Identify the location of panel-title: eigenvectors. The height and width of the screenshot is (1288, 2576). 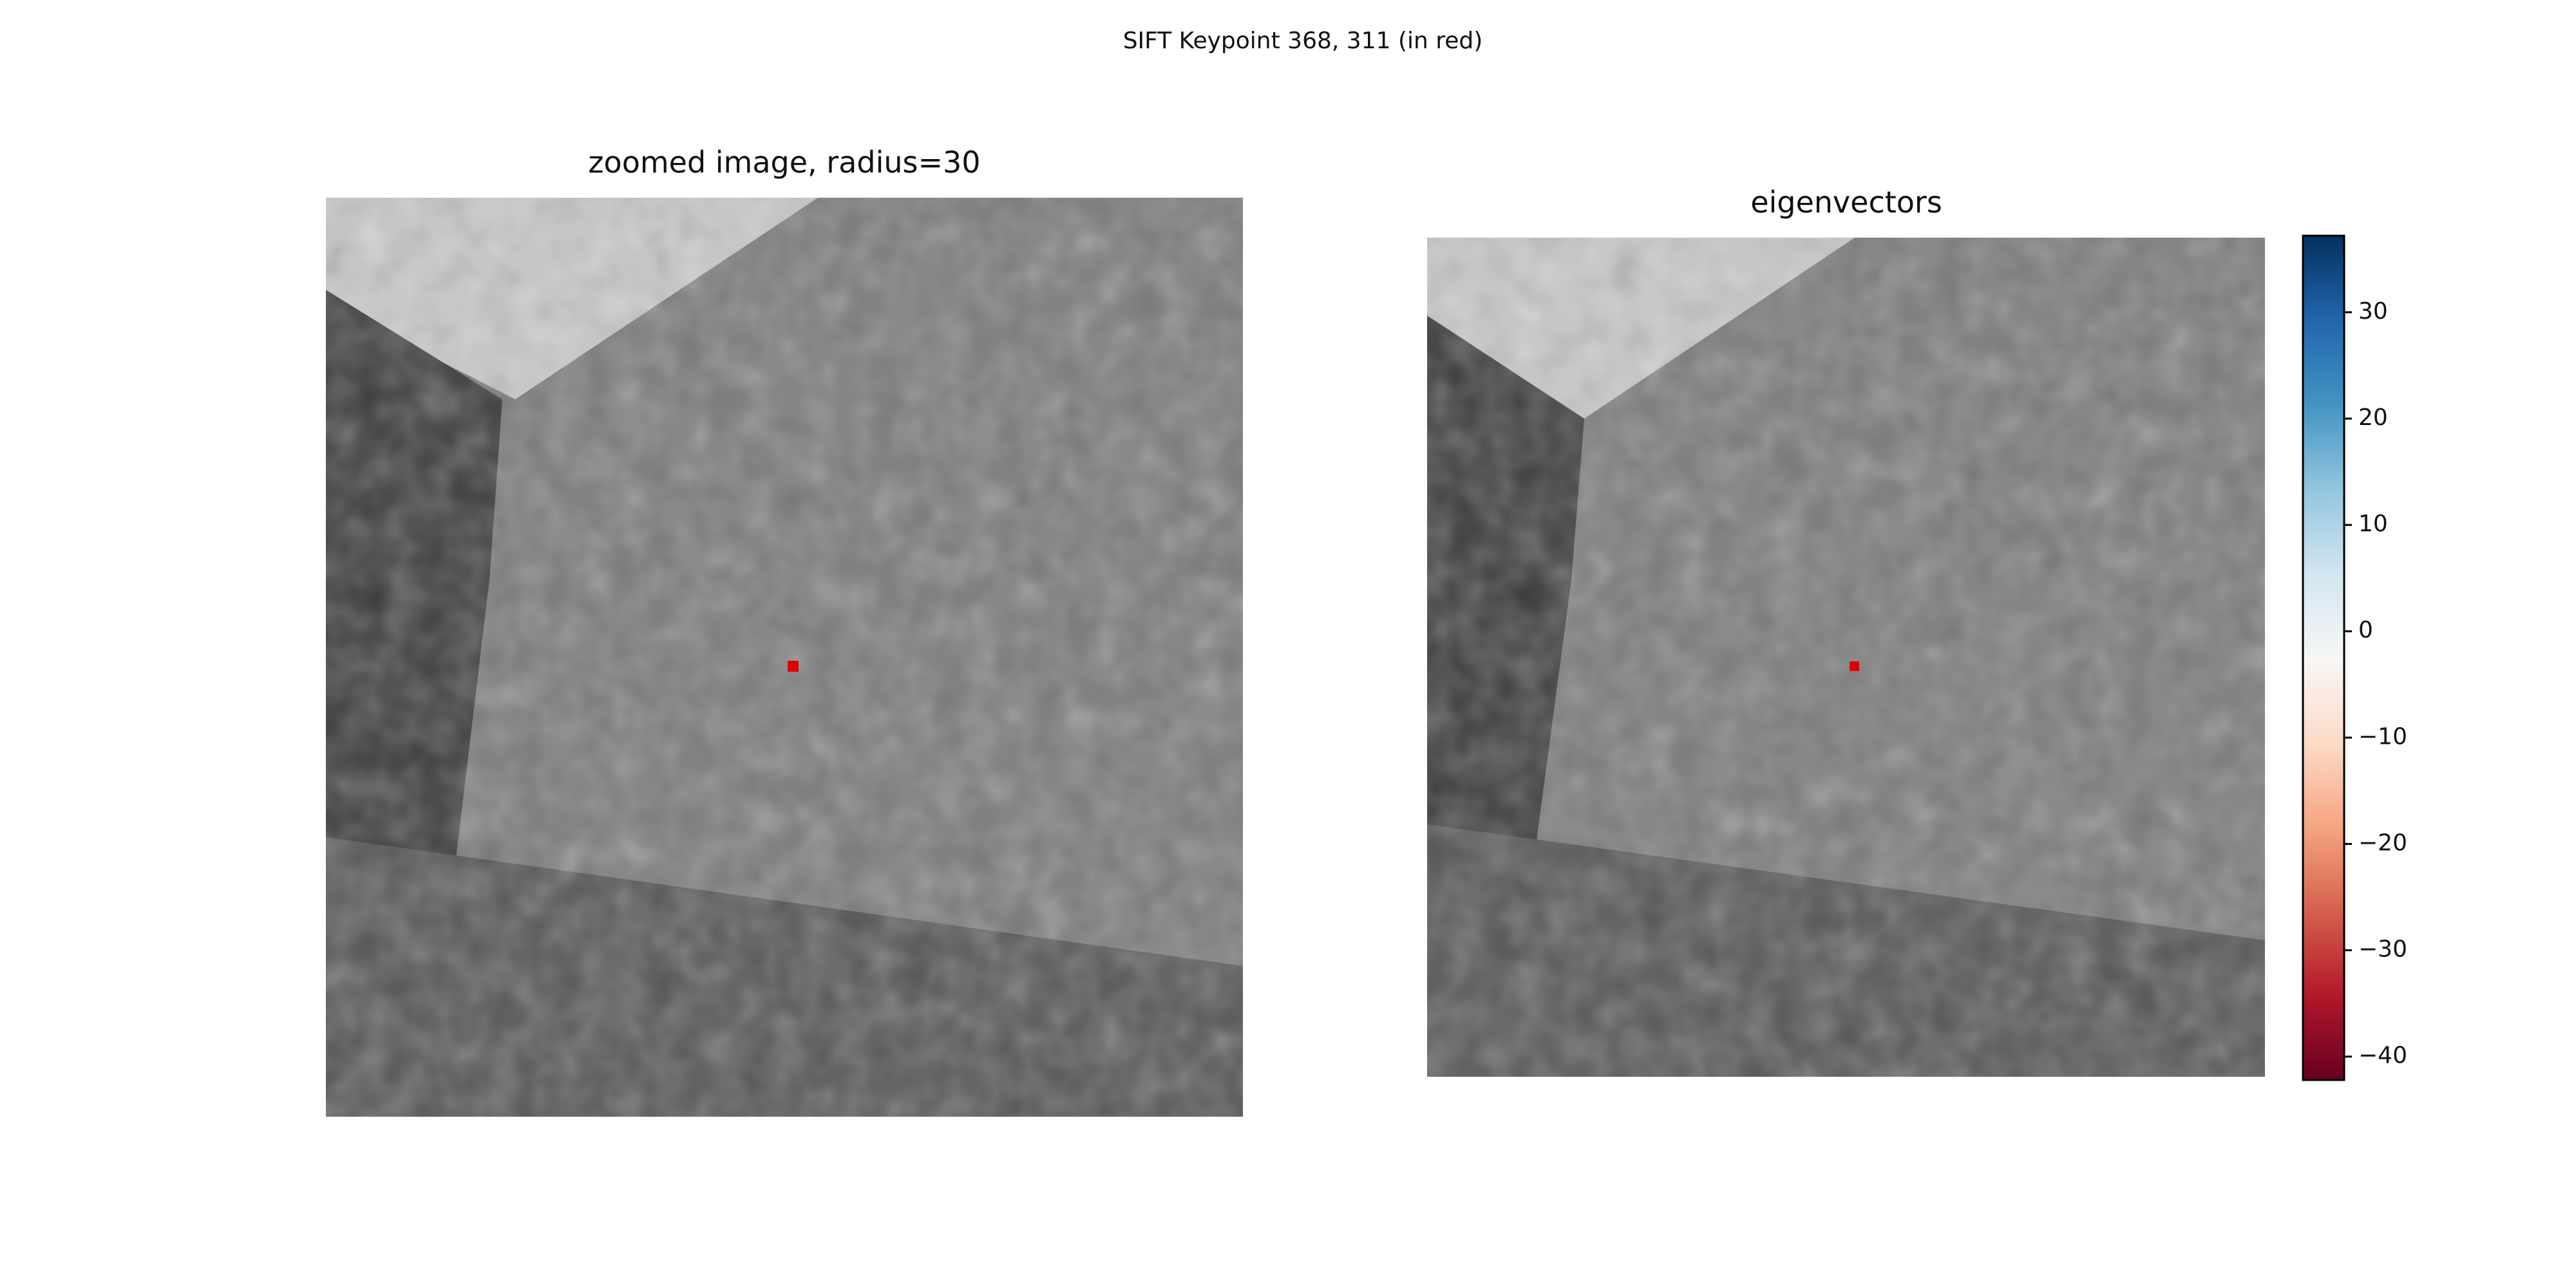
(1846, 202).